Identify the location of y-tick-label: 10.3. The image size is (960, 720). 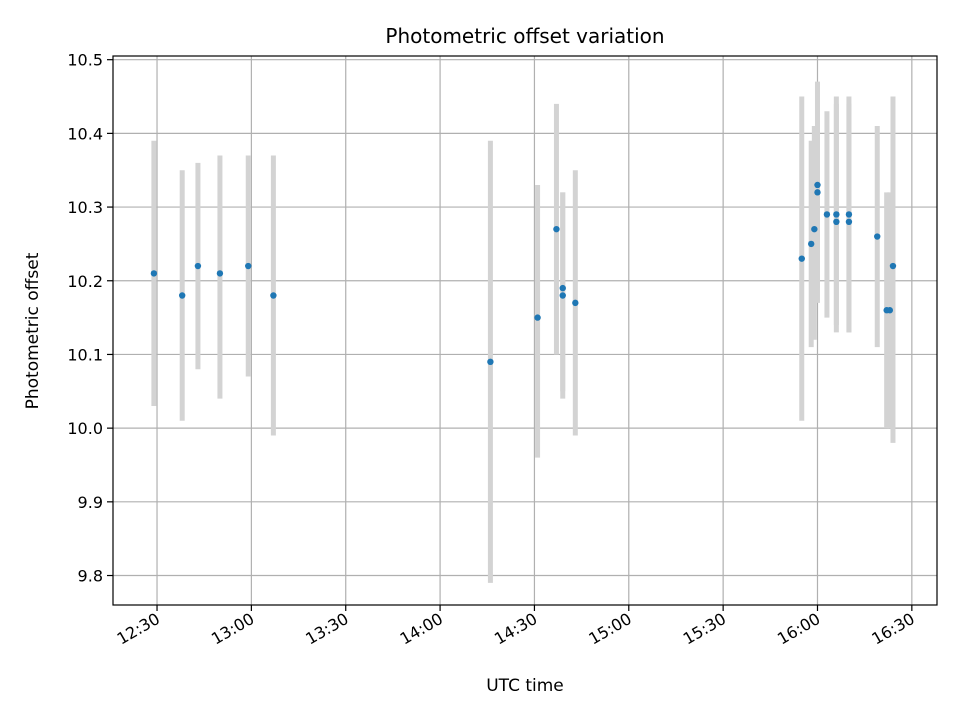
(85, 207).